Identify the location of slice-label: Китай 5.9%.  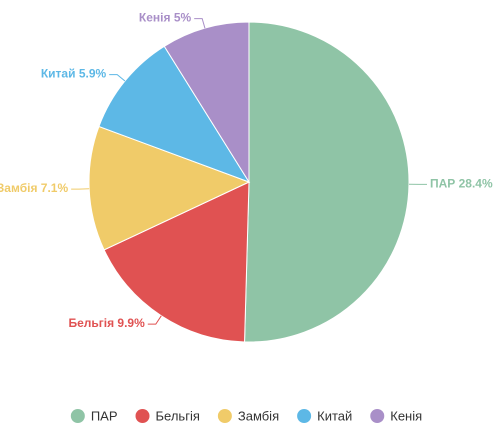
(74, 74).